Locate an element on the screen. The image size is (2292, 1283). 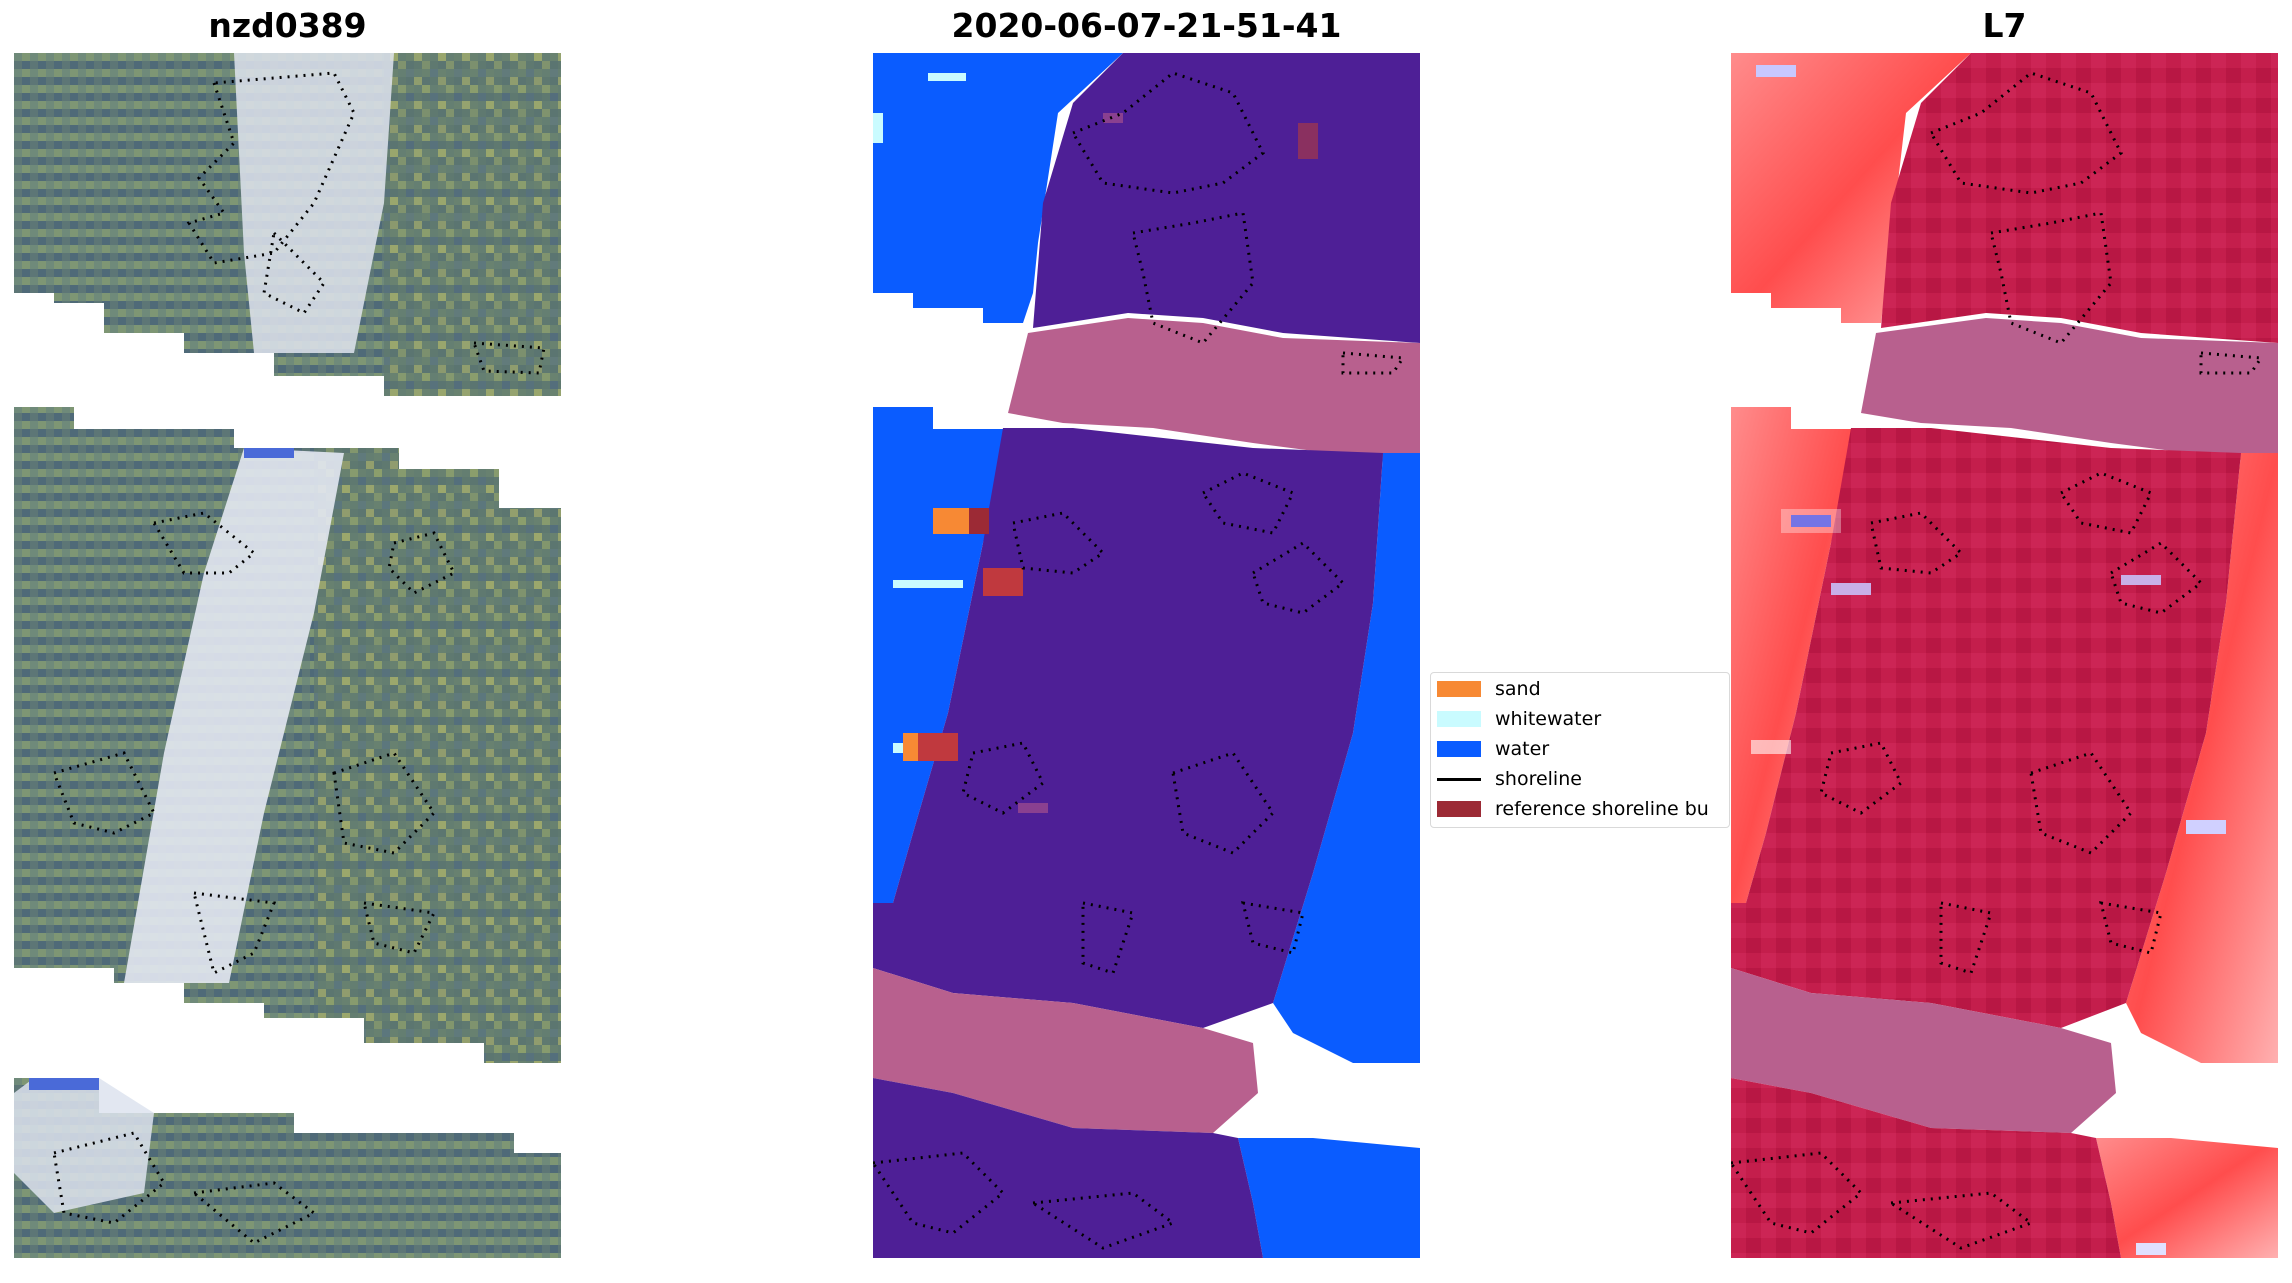
rgb-water-blue-bottom is located at coordinates (64, 1084).